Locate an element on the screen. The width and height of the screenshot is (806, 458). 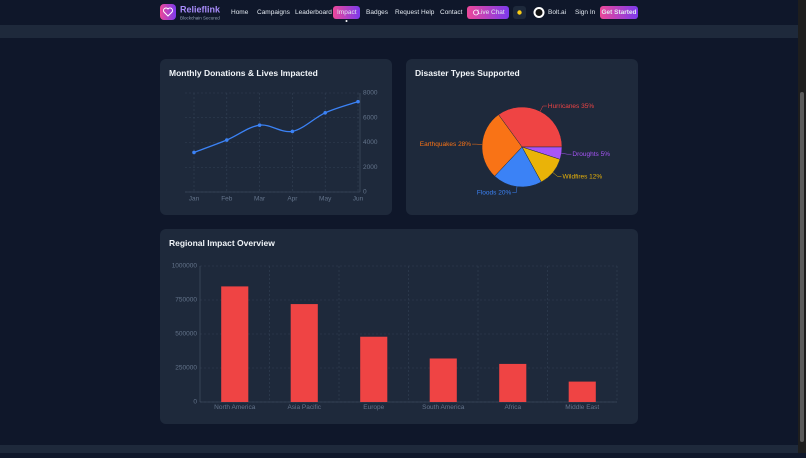
y-tick-label: 500000 is located at coordinates (186, 334).